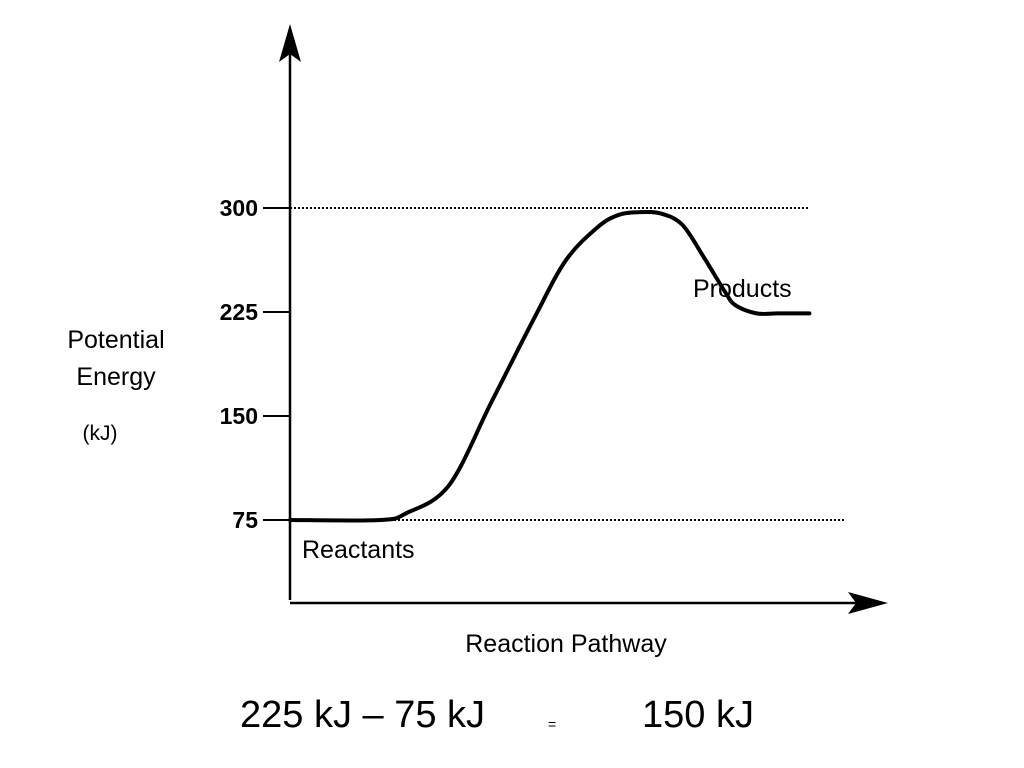  What do you see at coordinates (512, 720) in the screenshot?
I see `energy-equation: 225 kJ – 75 kJ = 150 kJ` at bounding box center [512, 720].